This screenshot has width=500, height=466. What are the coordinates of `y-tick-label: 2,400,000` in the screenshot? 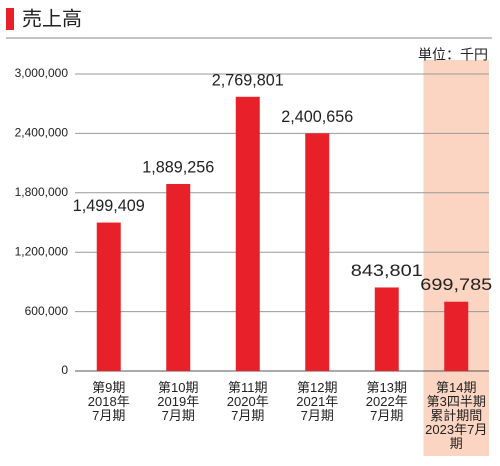 It's located at (42, 133).